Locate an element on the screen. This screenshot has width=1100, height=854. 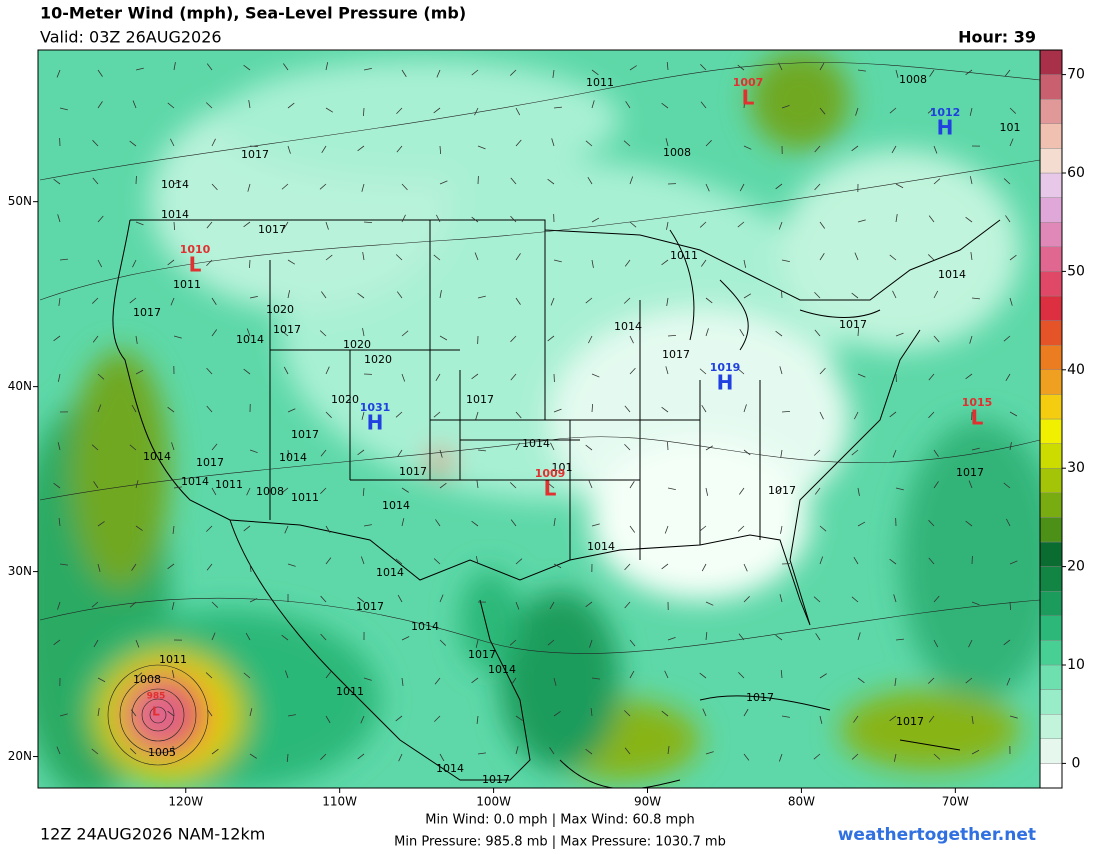
colorbar-tick-label: 50 is located at coordinates (1076, 271).